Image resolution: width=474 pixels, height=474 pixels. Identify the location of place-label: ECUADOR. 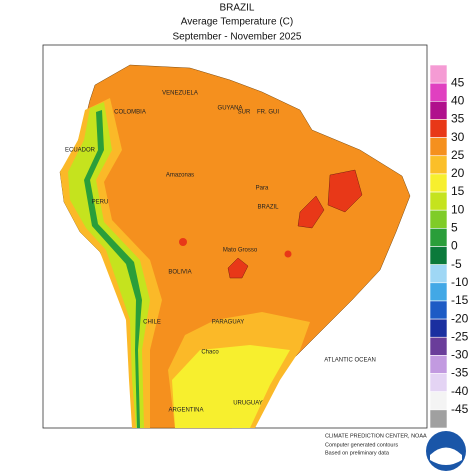
(80, 151).